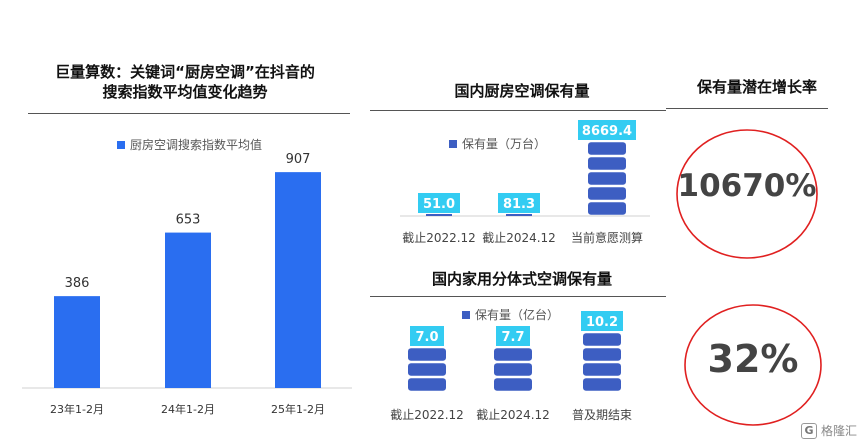 This screenshot has width=865, height=445. I want to click on bar-value-label: 8669.4, so click(607, 131).